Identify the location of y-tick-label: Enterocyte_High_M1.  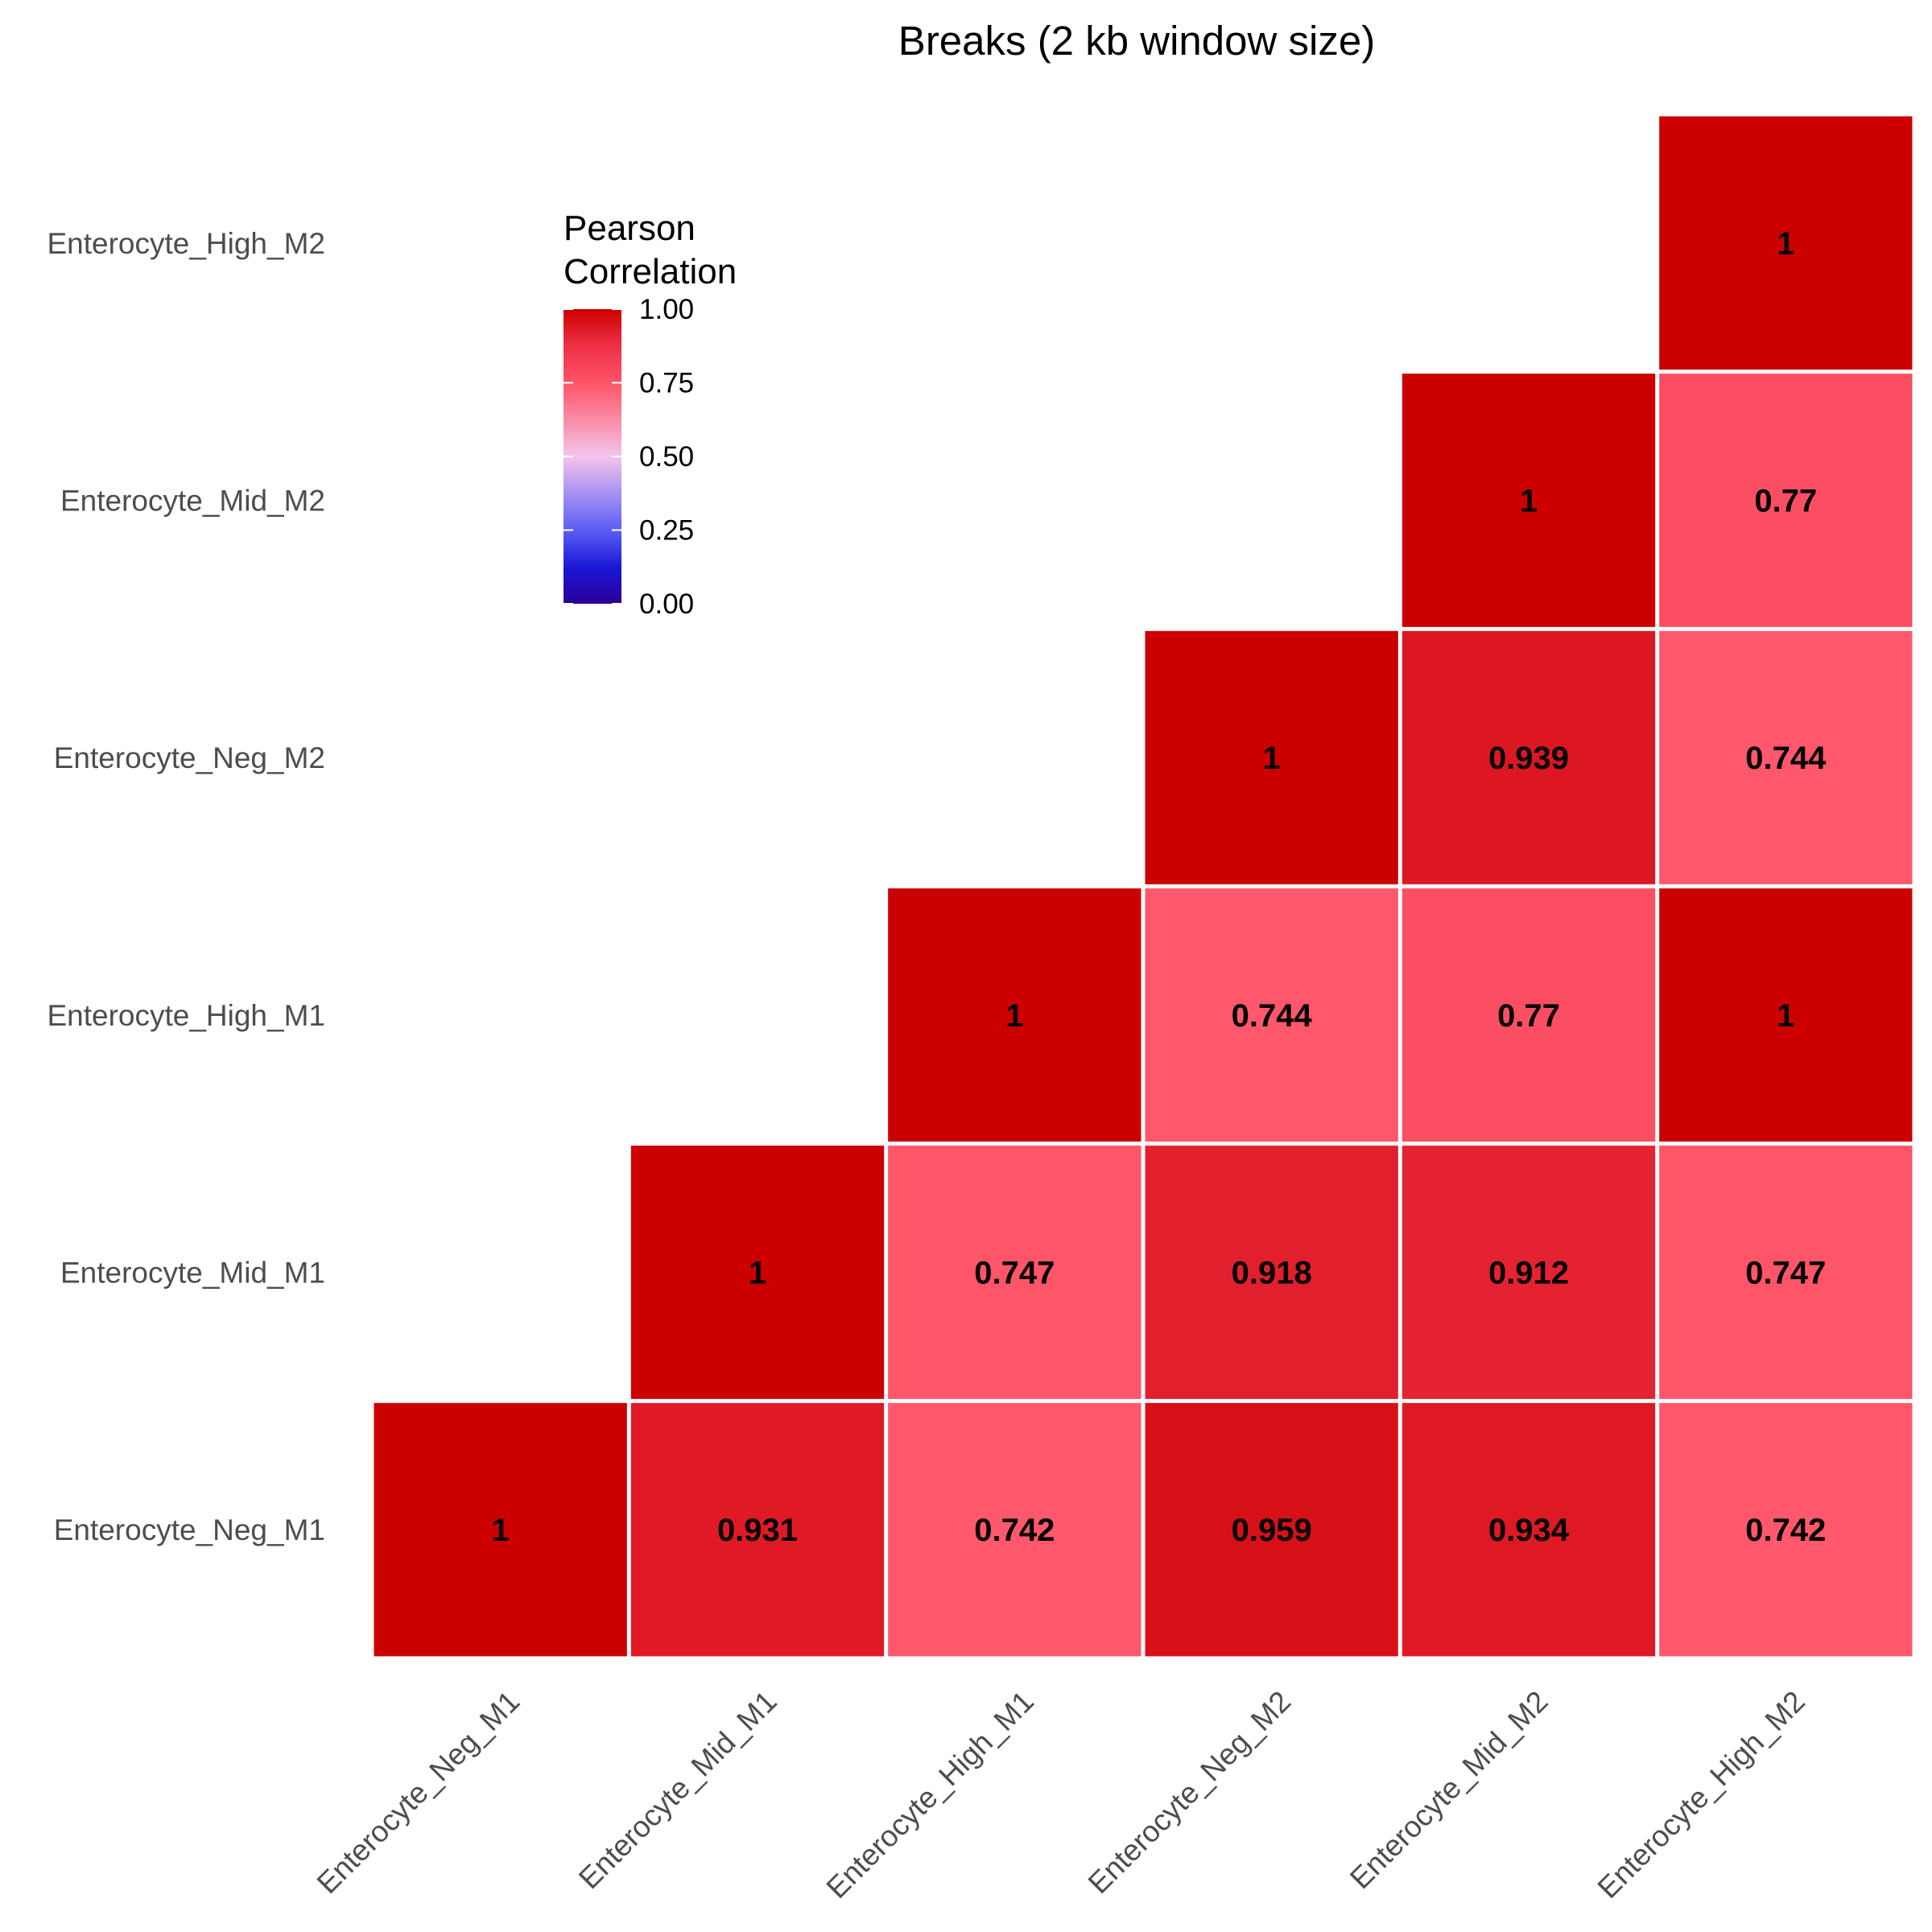
(186, 1015).